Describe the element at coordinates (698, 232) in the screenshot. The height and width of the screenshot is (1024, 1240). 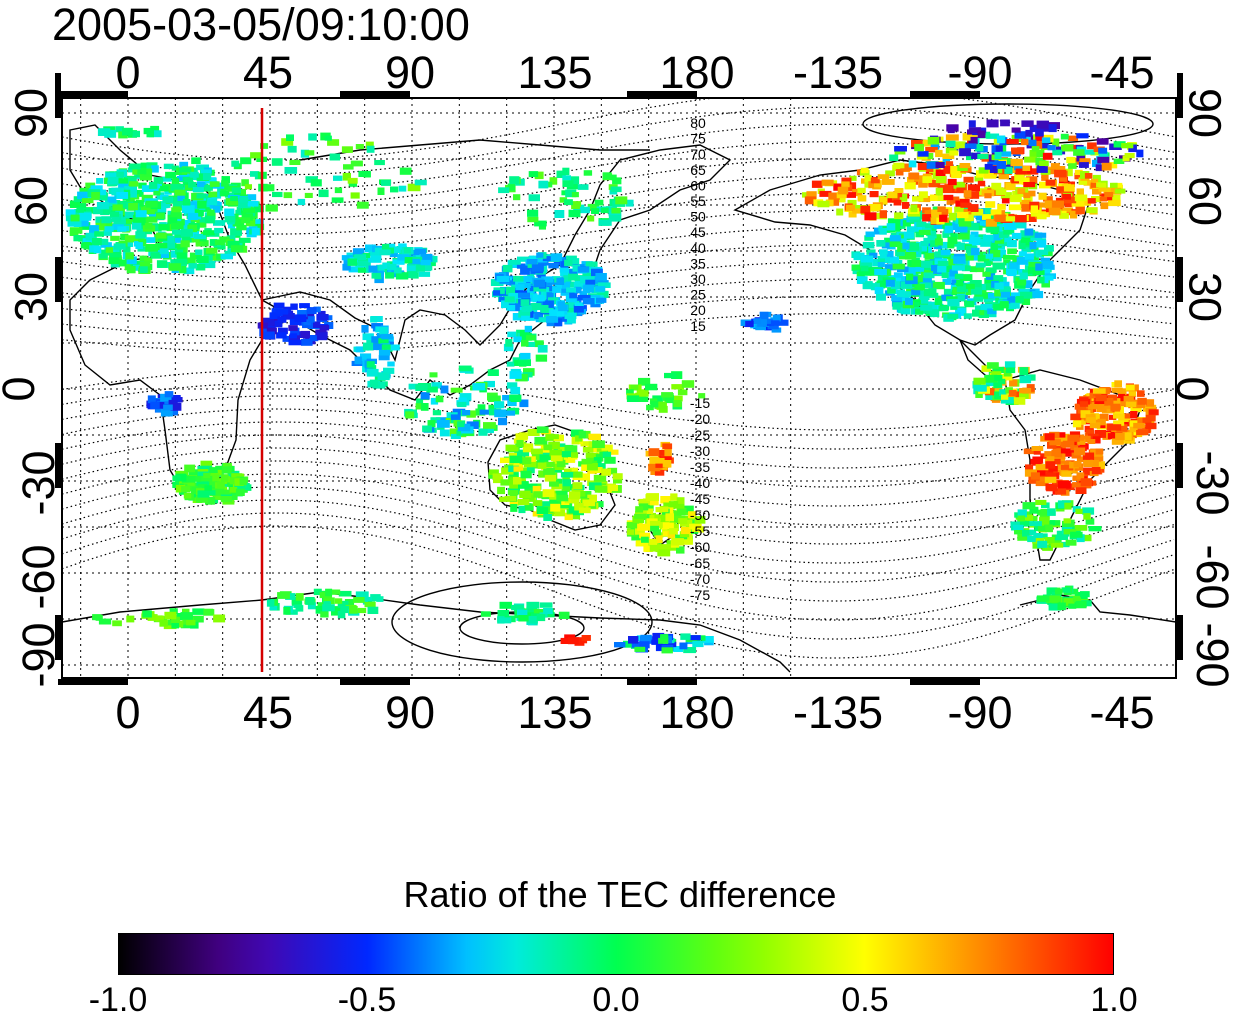
I see `contour-label: 45` at that location.